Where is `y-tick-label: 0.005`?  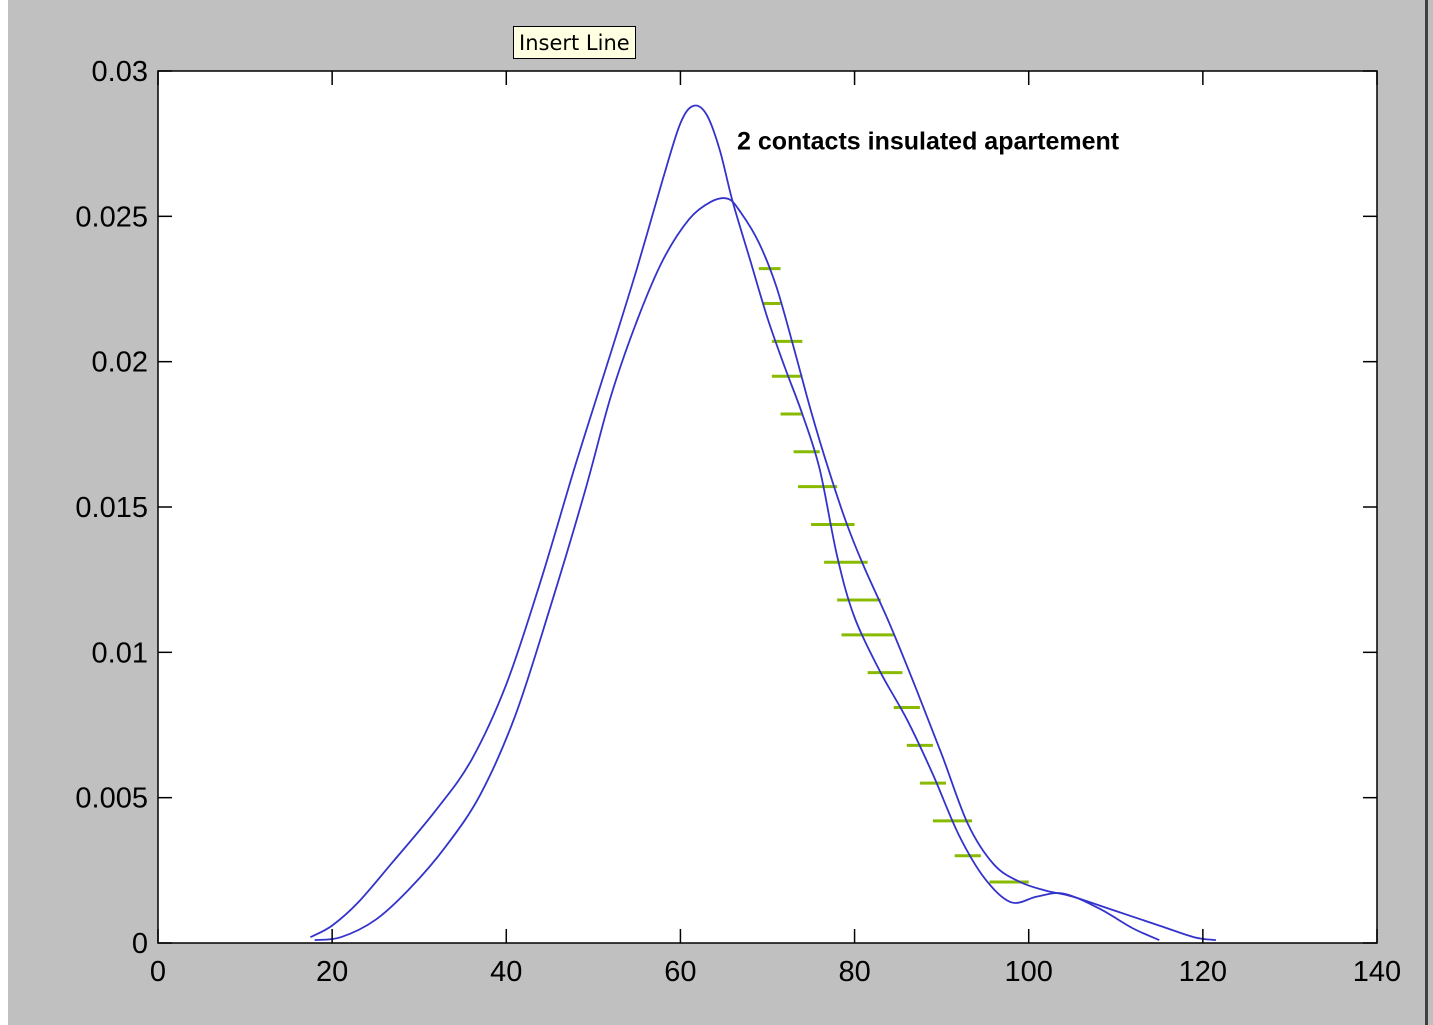 y-tick-label: 0.005 is located at coordinates (111, 799).